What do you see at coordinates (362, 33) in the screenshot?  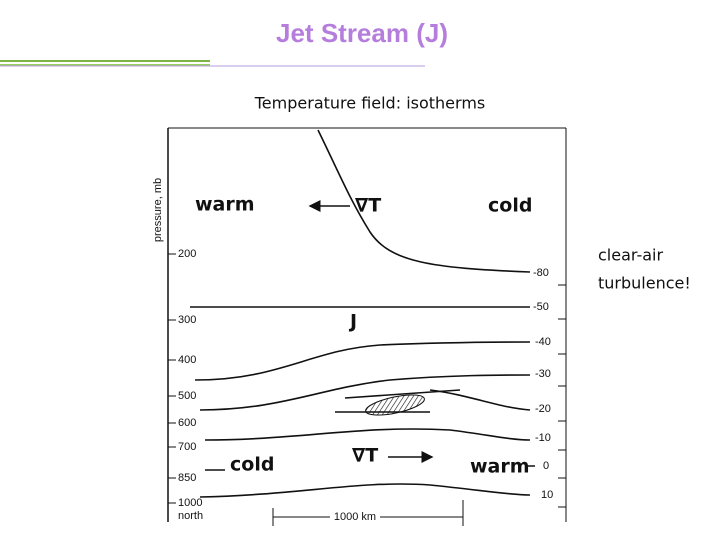 I see `title: Jet Stream (J)` at bounding box center [362, 33].